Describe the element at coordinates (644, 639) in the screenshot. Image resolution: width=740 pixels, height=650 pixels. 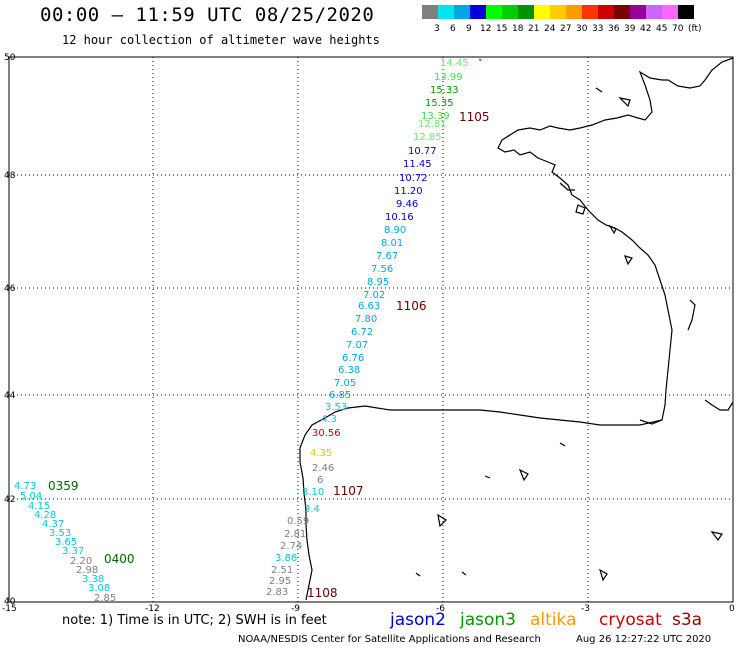
I see `footer-timestamp: Aug 26 12:27:22 UTC 2020` at that location.